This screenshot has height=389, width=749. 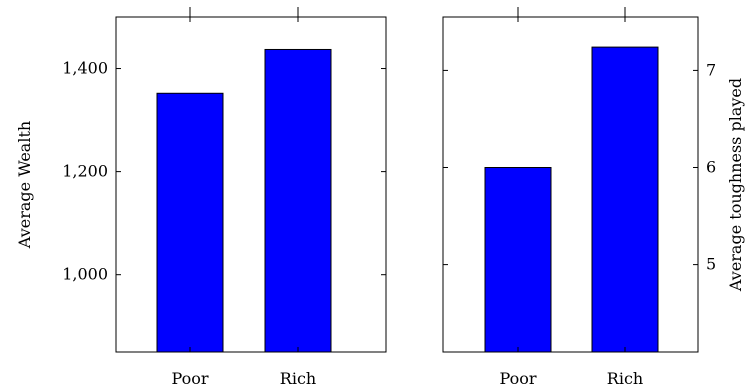 I want to click on y-tick-label: 6, so click(x=711, y=167).